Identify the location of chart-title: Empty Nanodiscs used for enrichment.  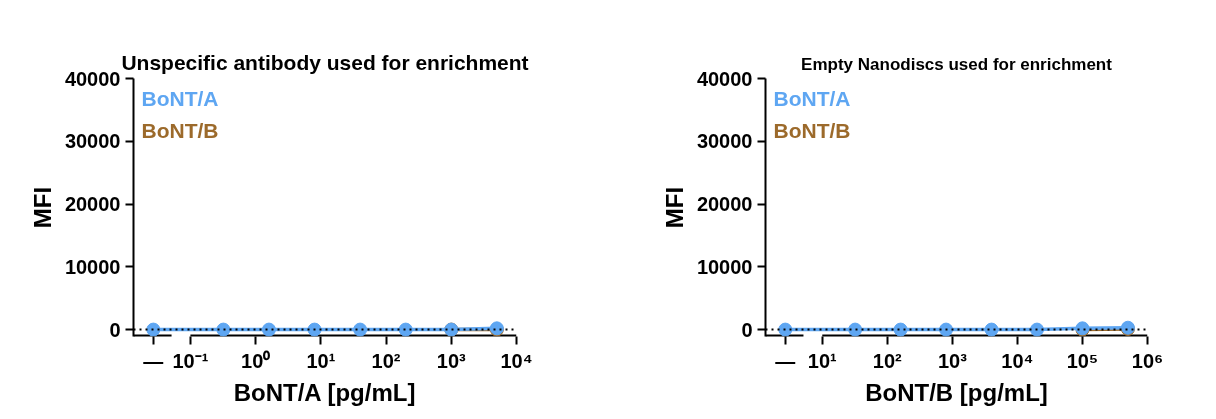
(957, 64).